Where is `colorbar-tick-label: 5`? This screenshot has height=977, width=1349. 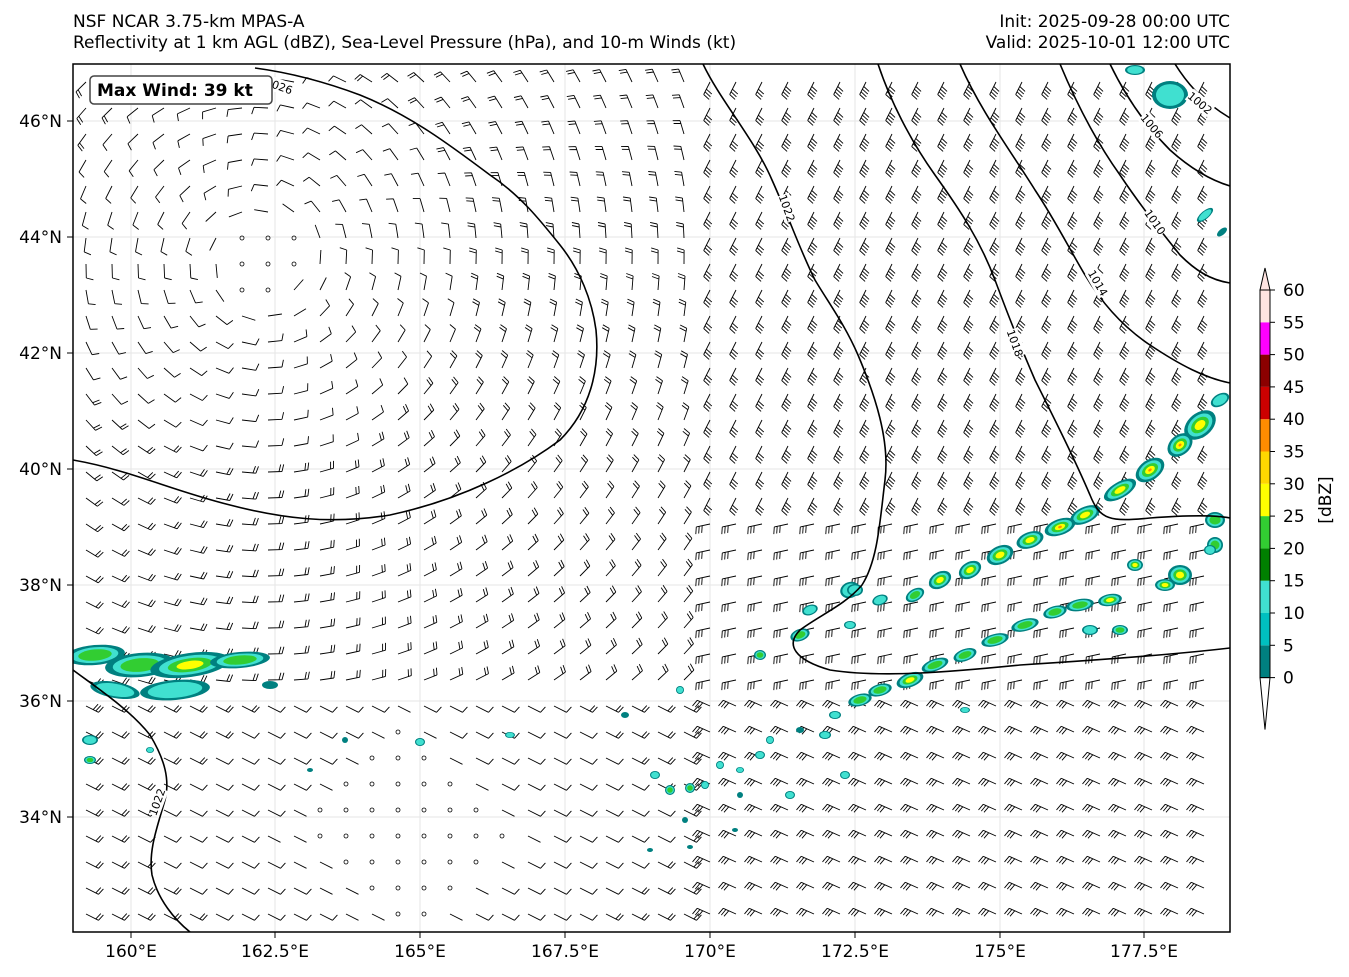
colorbar-tick-label: 5 is located at coordinates (1288, 646).